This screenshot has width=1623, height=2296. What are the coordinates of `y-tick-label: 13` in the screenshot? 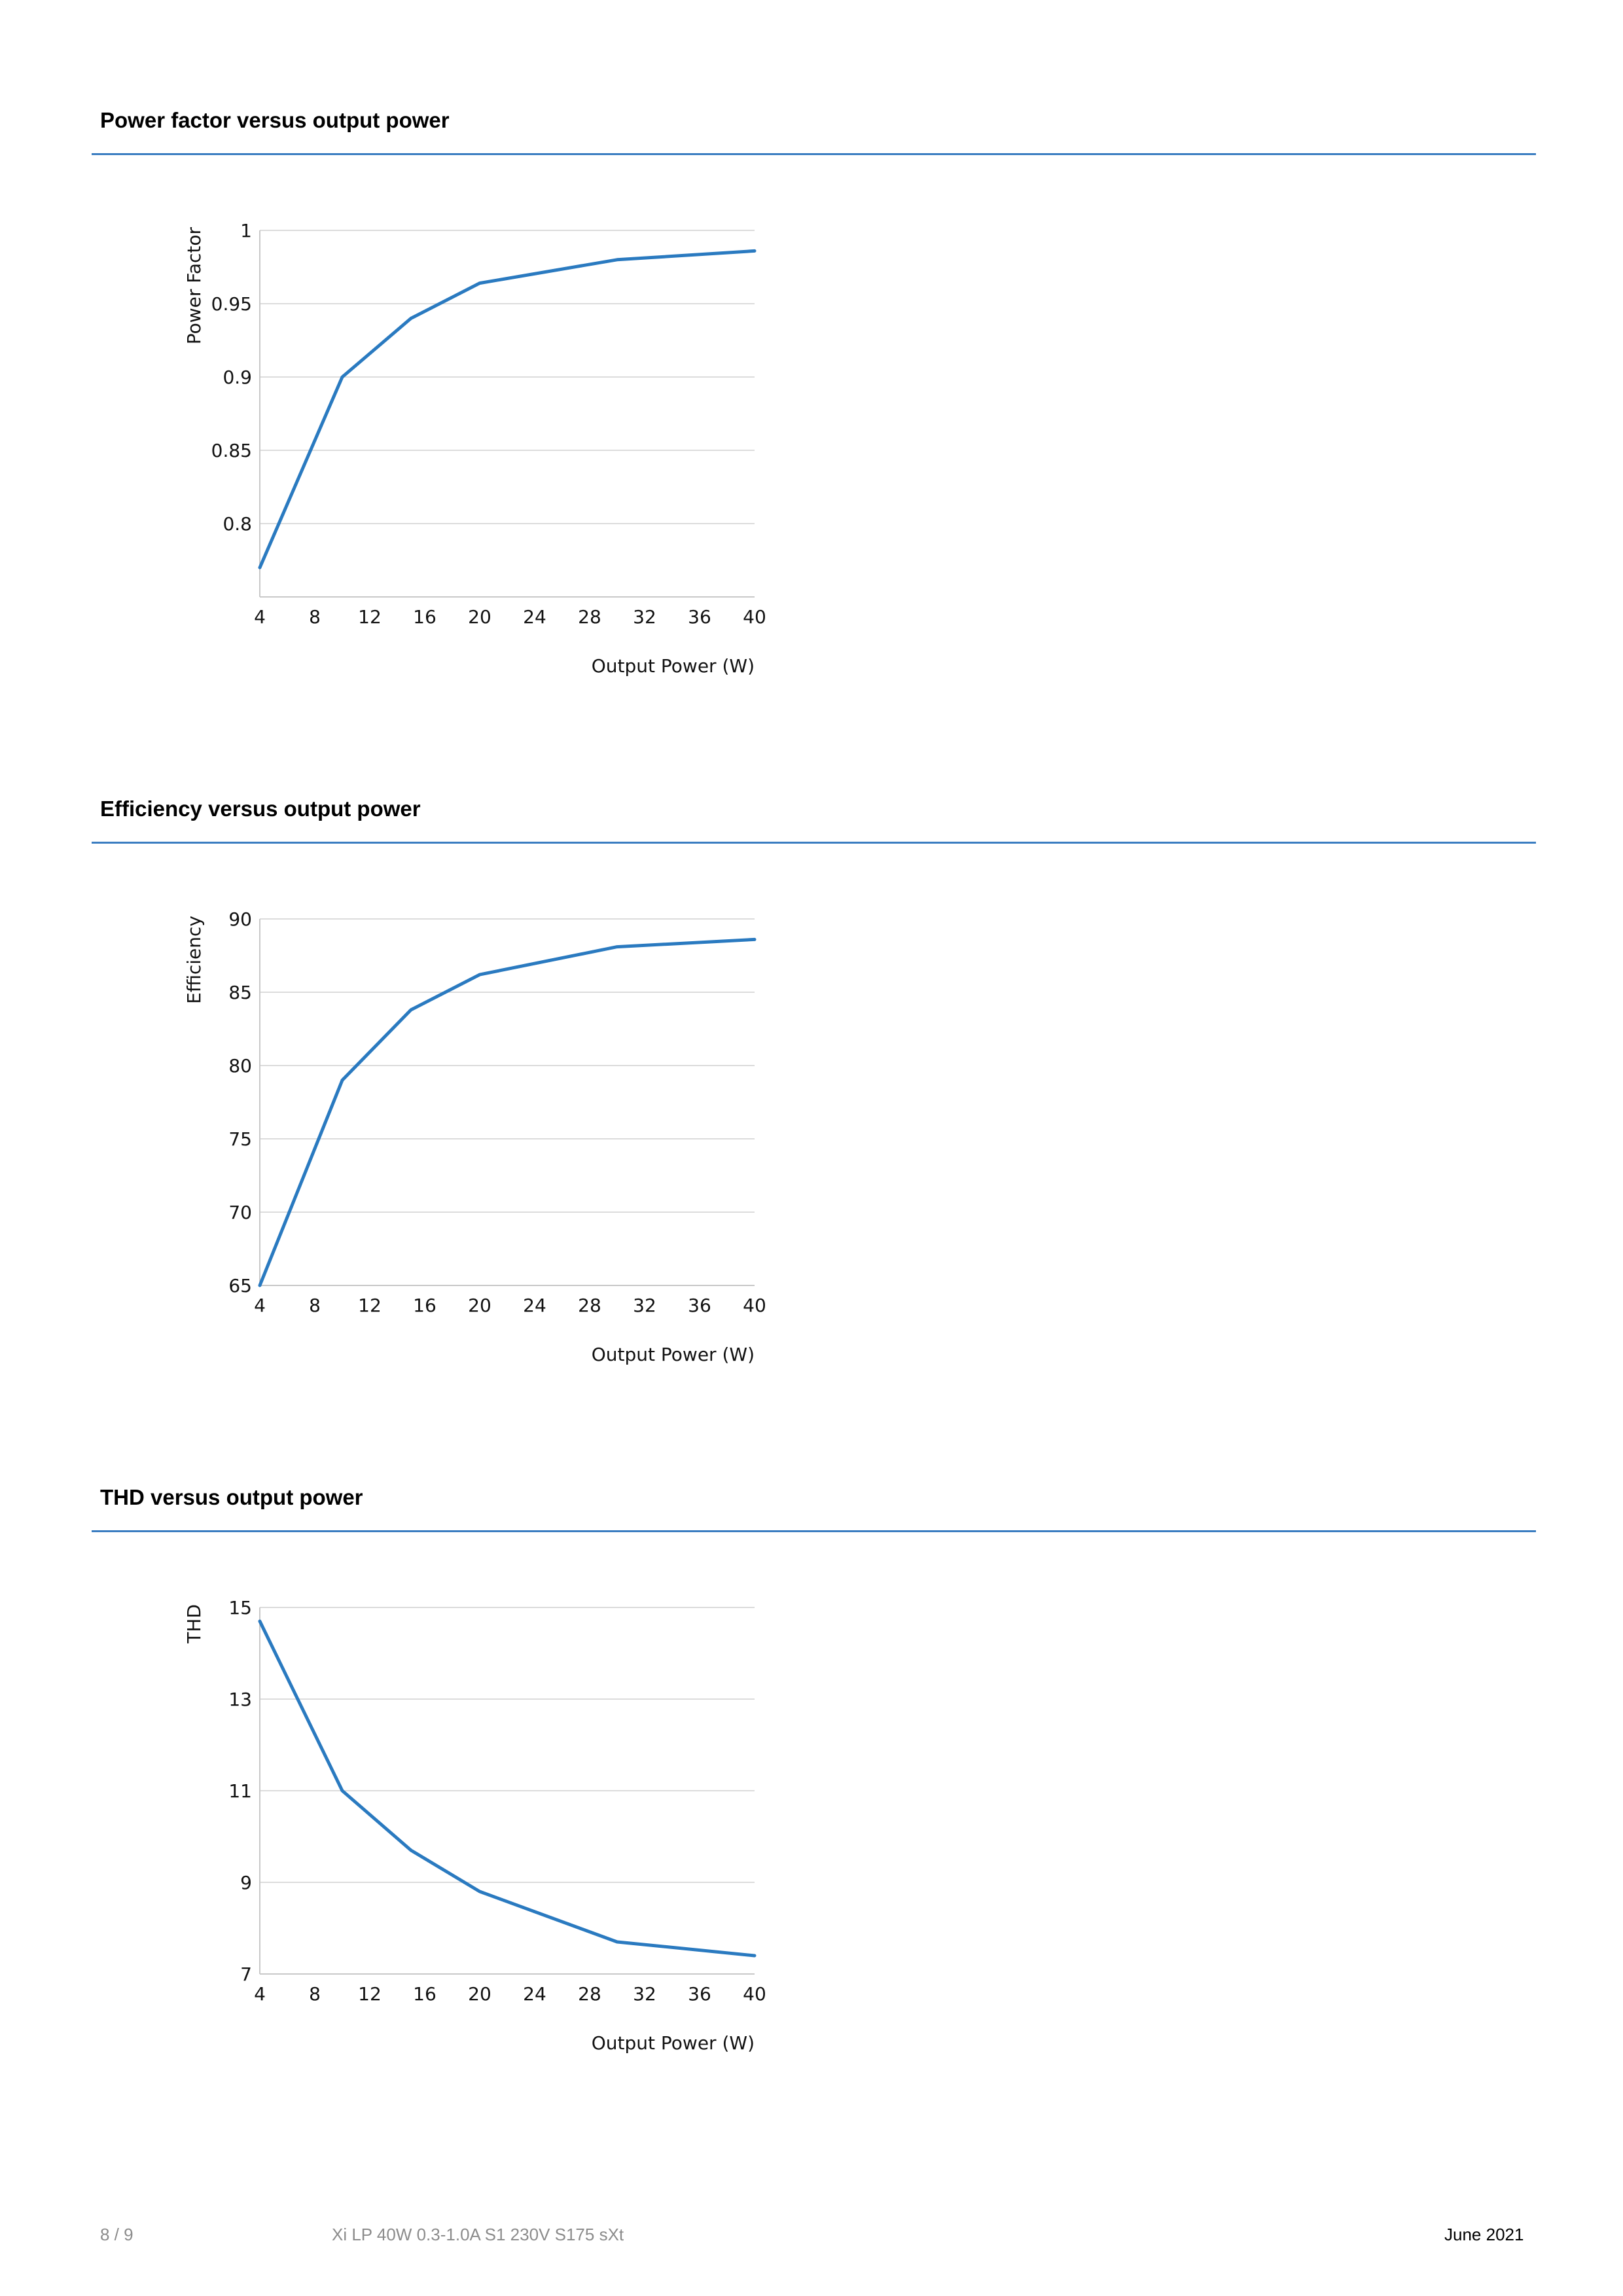 It's located at (240, 1699).